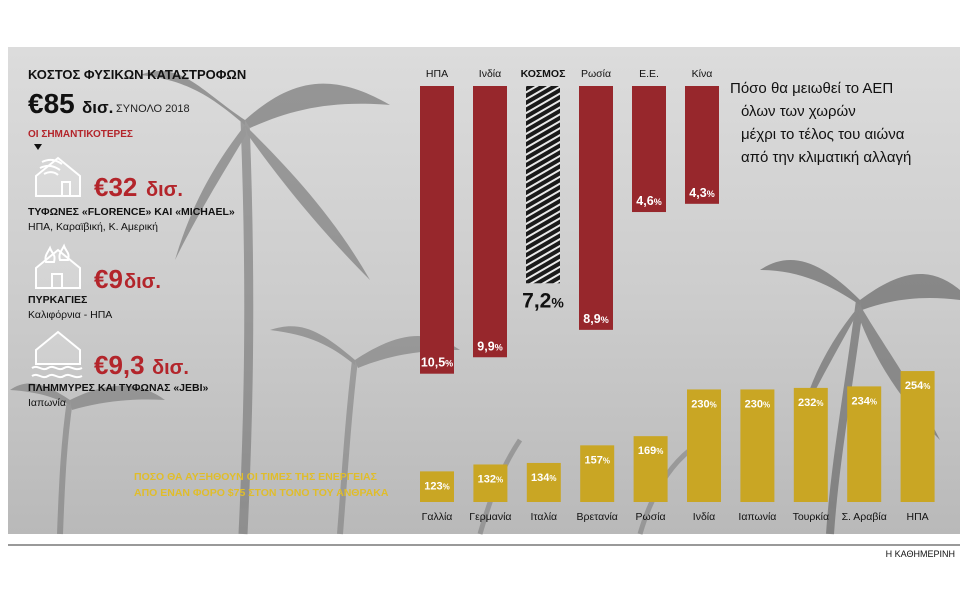  Describe the element at coordinates (70, 315) in the screenshot. I see `fire-place: Καλιφόρνια - ΗΠΑ` at that location.